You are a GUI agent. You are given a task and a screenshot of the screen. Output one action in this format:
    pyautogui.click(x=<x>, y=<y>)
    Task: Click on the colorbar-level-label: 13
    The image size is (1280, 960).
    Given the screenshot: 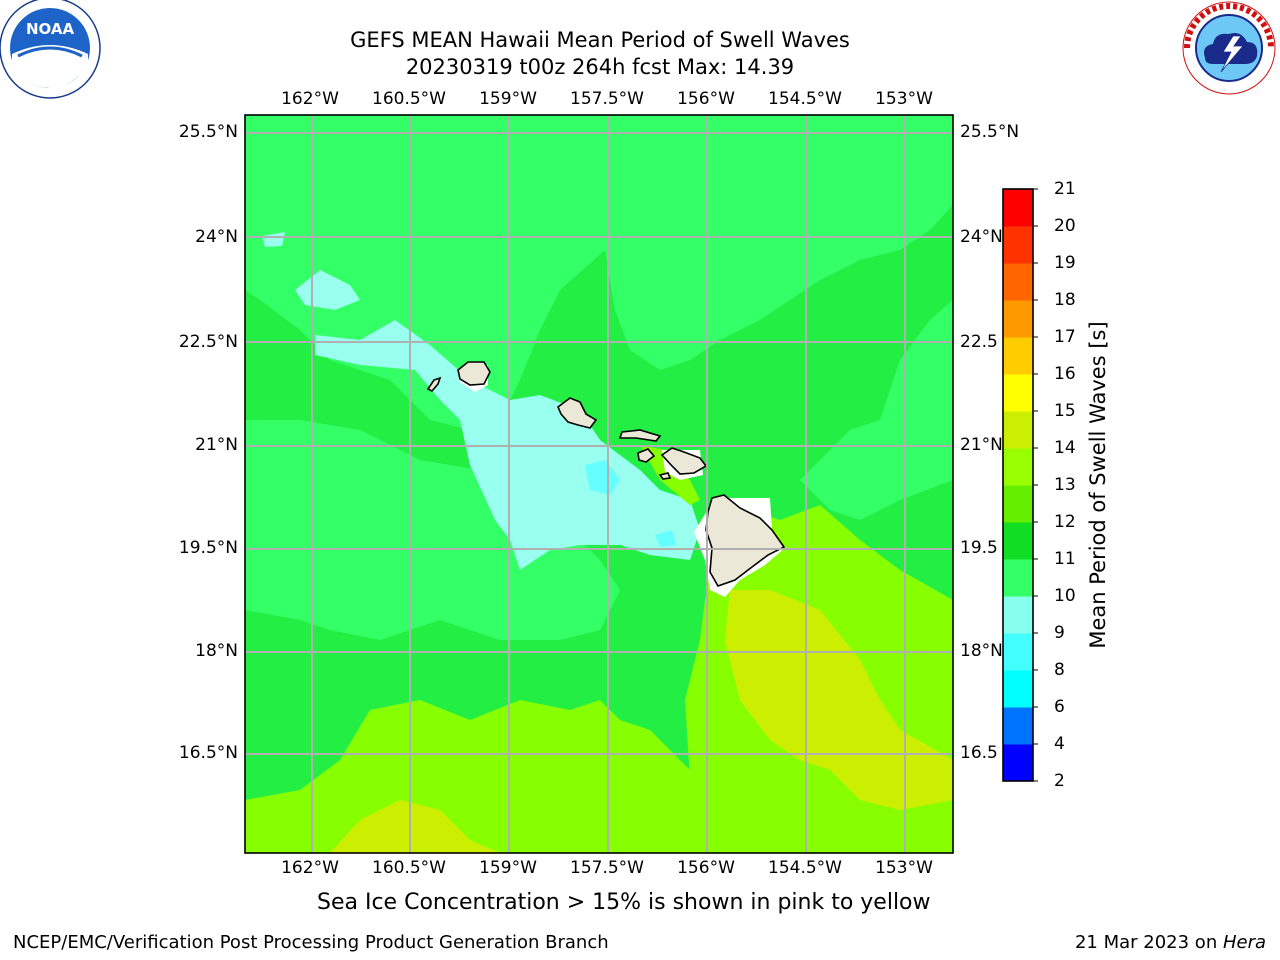 What is the action you would take?
    pyautogui.click(x=1065, y=485)
    